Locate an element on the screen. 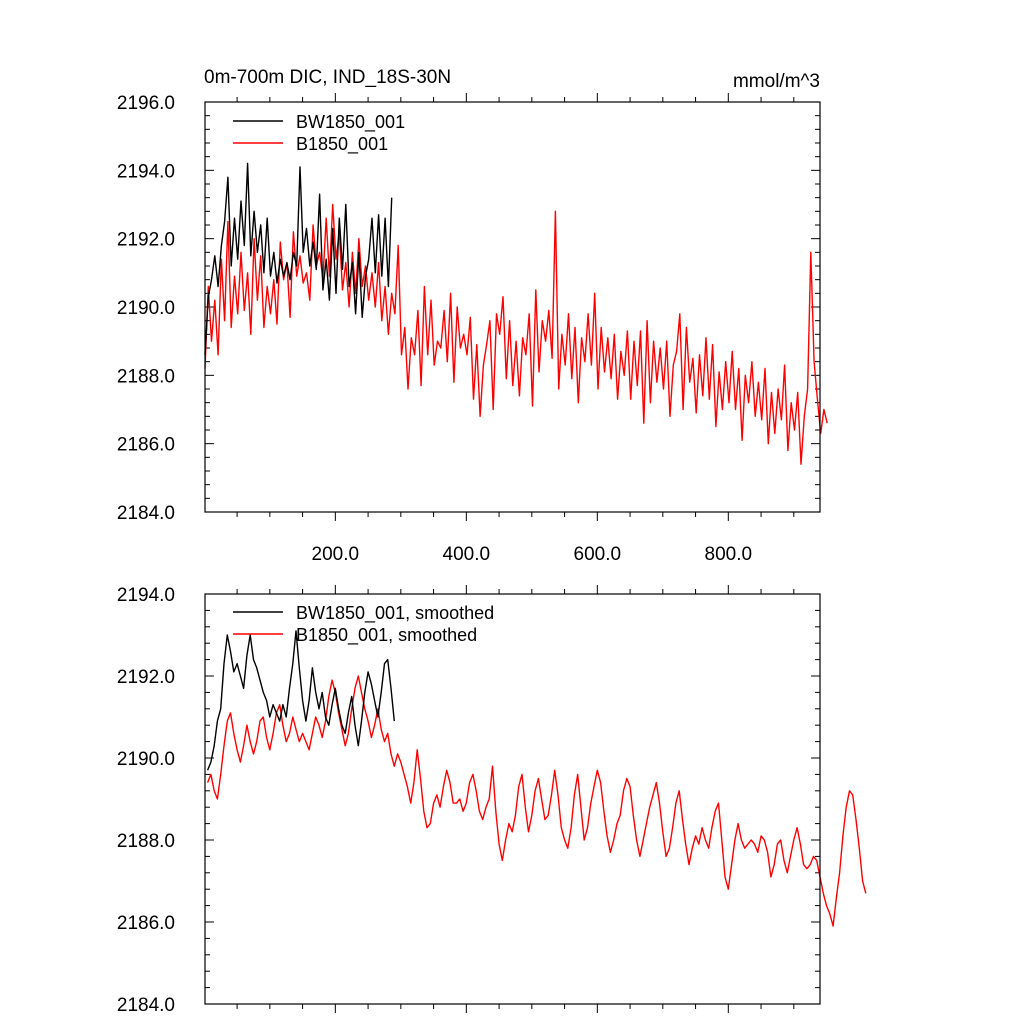 This screenshot has height=1024, width=1024. top-ytick-label: 2186.0 is located at coordinates (146, 445).